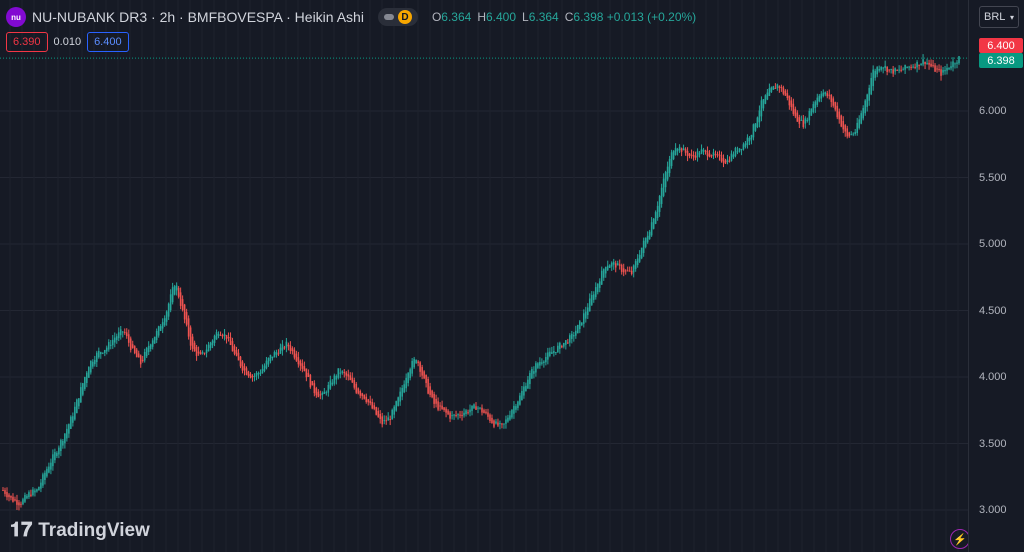  What do you see at coordinates (999, 17) in the screenshot?
I see `currency-selector: BRL ▾` at bounding box center [999, 17].